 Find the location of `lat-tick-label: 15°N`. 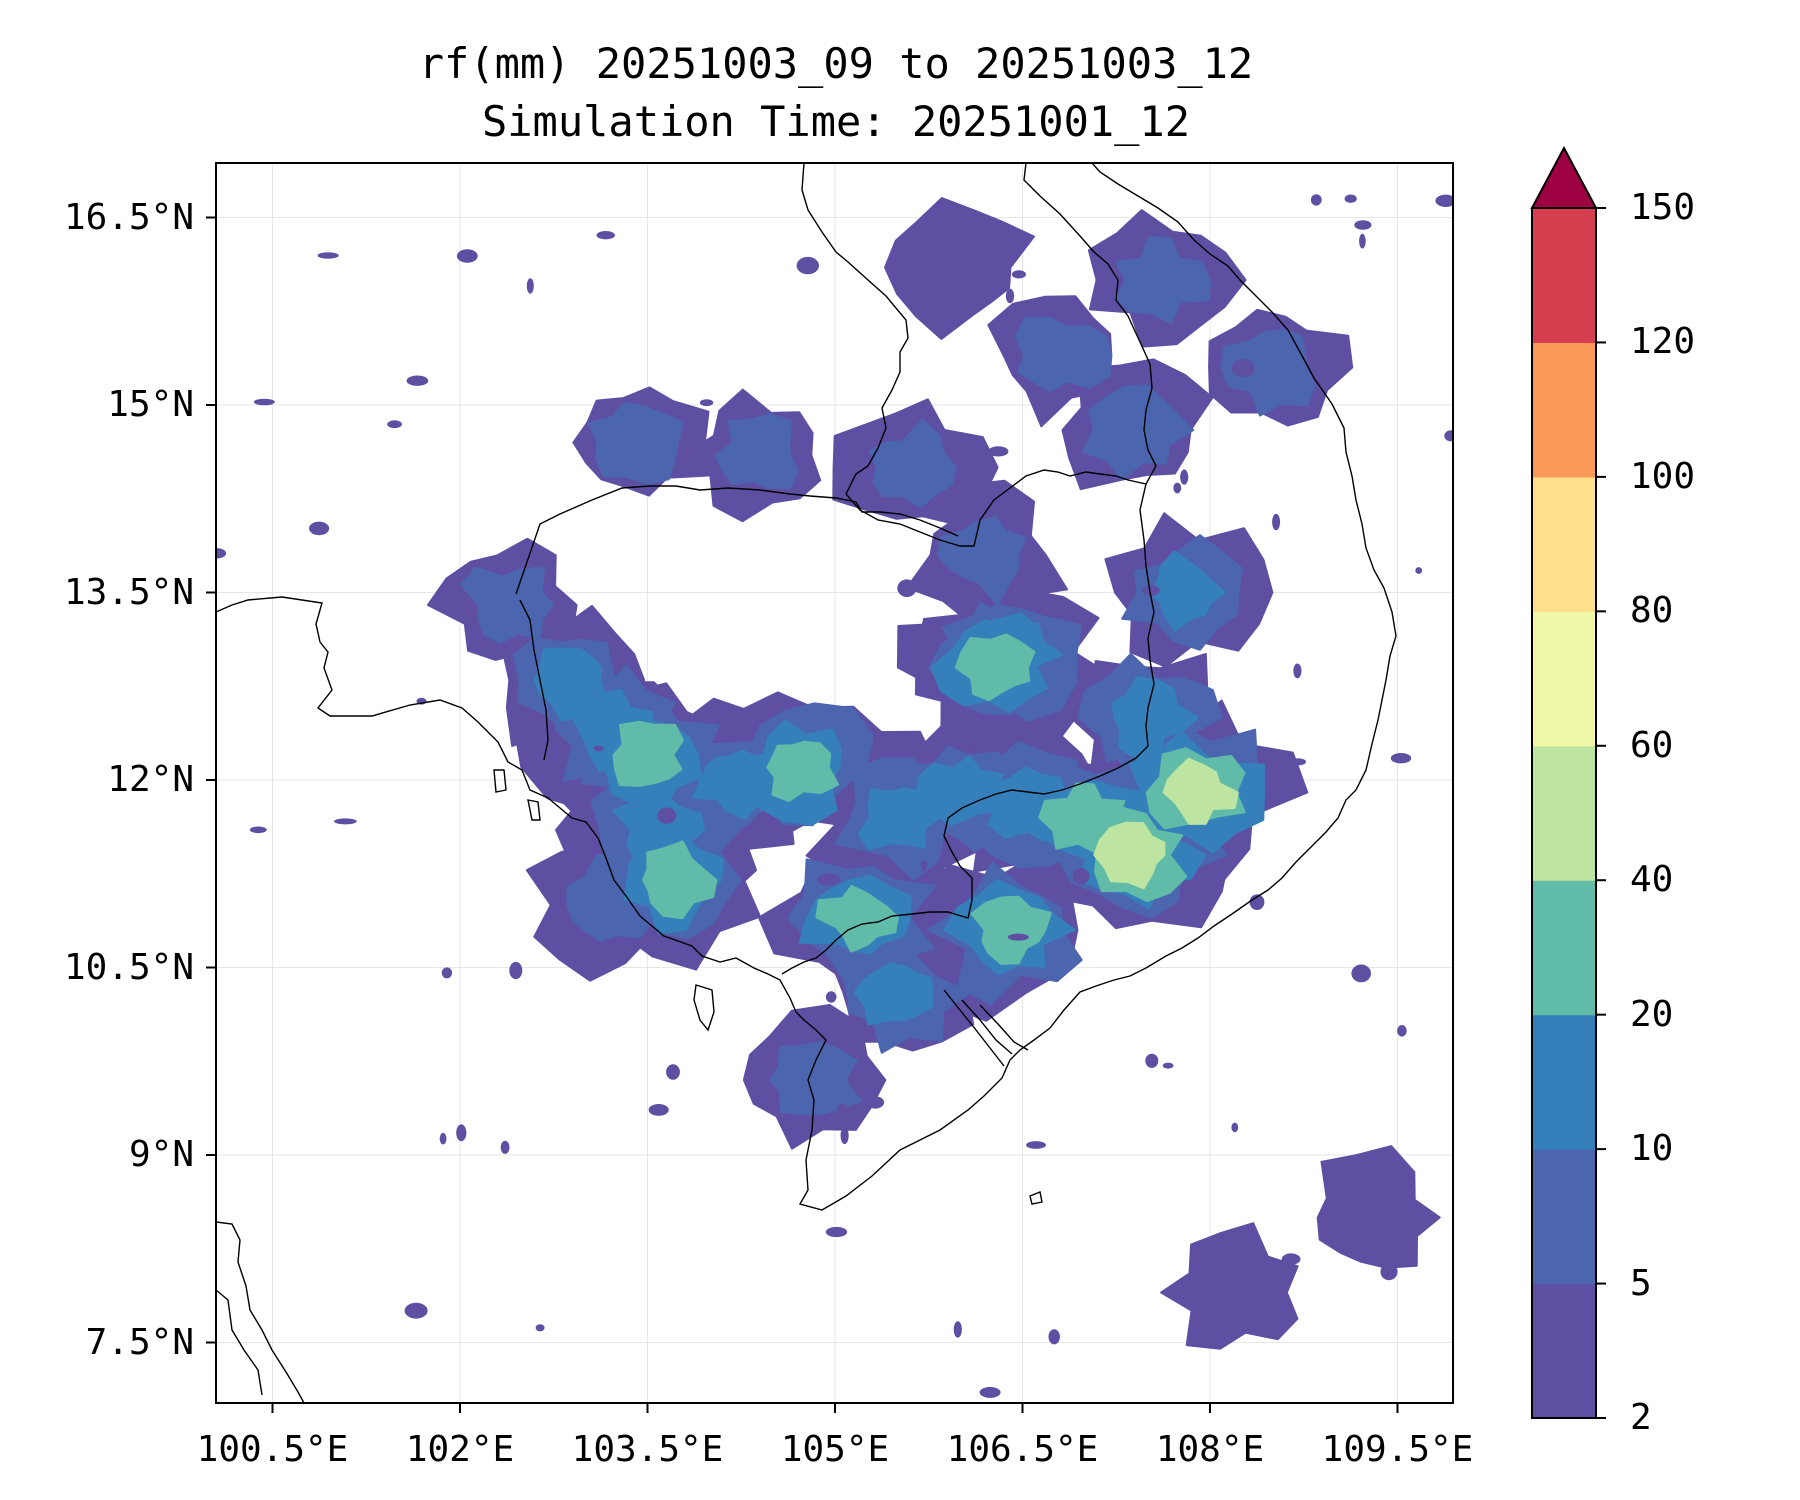

lat-tick-label: 15°N is located at coordinates (150, 404).